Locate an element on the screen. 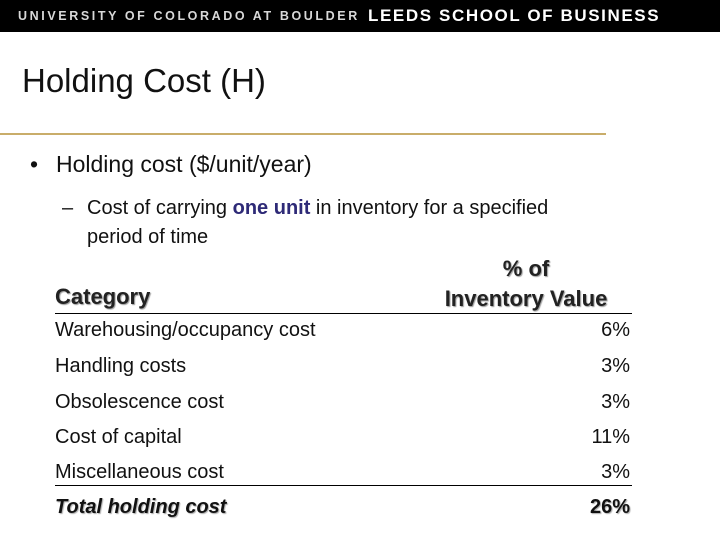  slide-title: Holding Cost (H) is located at coordinates (144, 80).